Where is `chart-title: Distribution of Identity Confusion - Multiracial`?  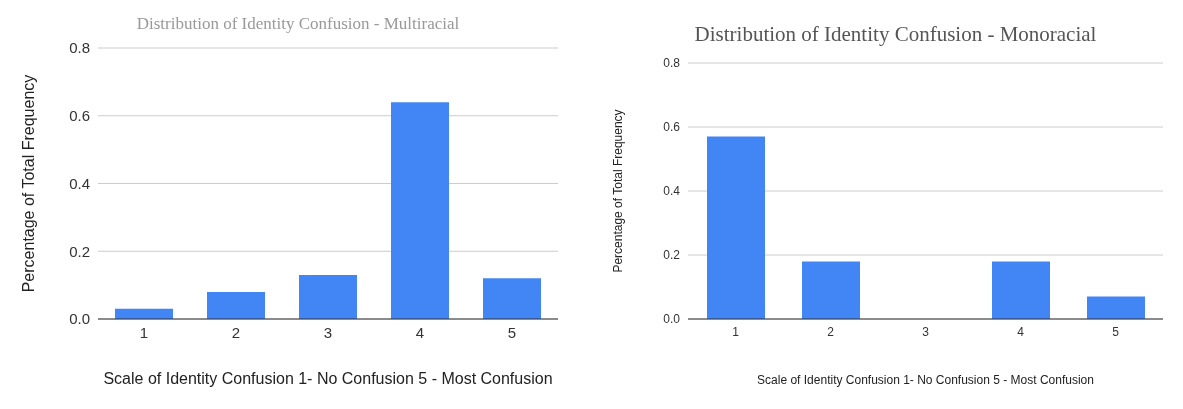
chart-title: Distribution of Identity Confusion - Multiracial is located at coordinates (298, 24).